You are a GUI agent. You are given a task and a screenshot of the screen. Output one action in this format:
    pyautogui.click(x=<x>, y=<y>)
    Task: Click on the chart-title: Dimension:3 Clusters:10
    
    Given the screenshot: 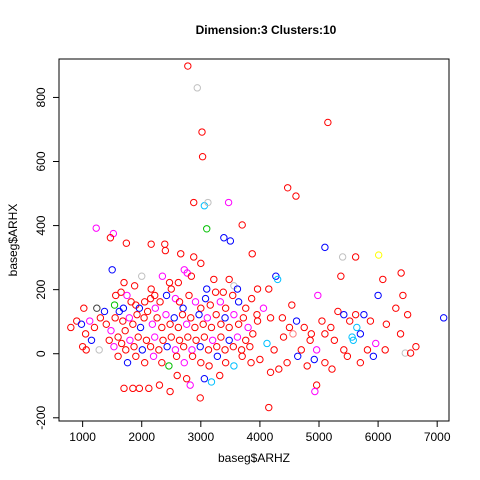 What is the action you would take?
    pyautogui.click(x=266, y=30)
    